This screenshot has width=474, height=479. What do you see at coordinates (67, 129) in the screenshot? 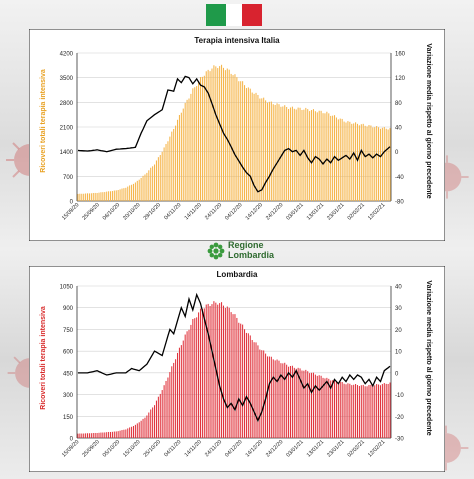
I see `y-tick-labels: 0 700 1400 2100 2800 3500 4200` at bounding box center [67, 129].